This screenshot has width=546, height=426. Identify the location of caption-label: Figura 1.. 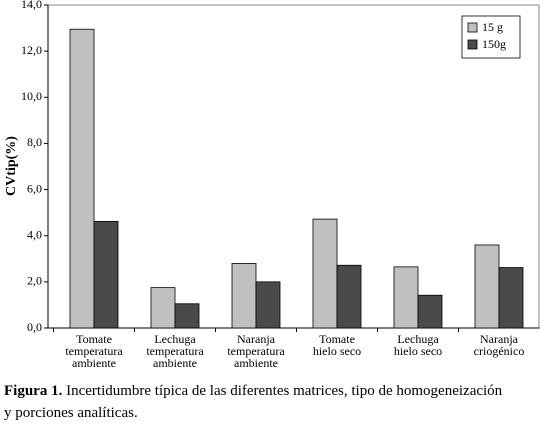
(33, 391).